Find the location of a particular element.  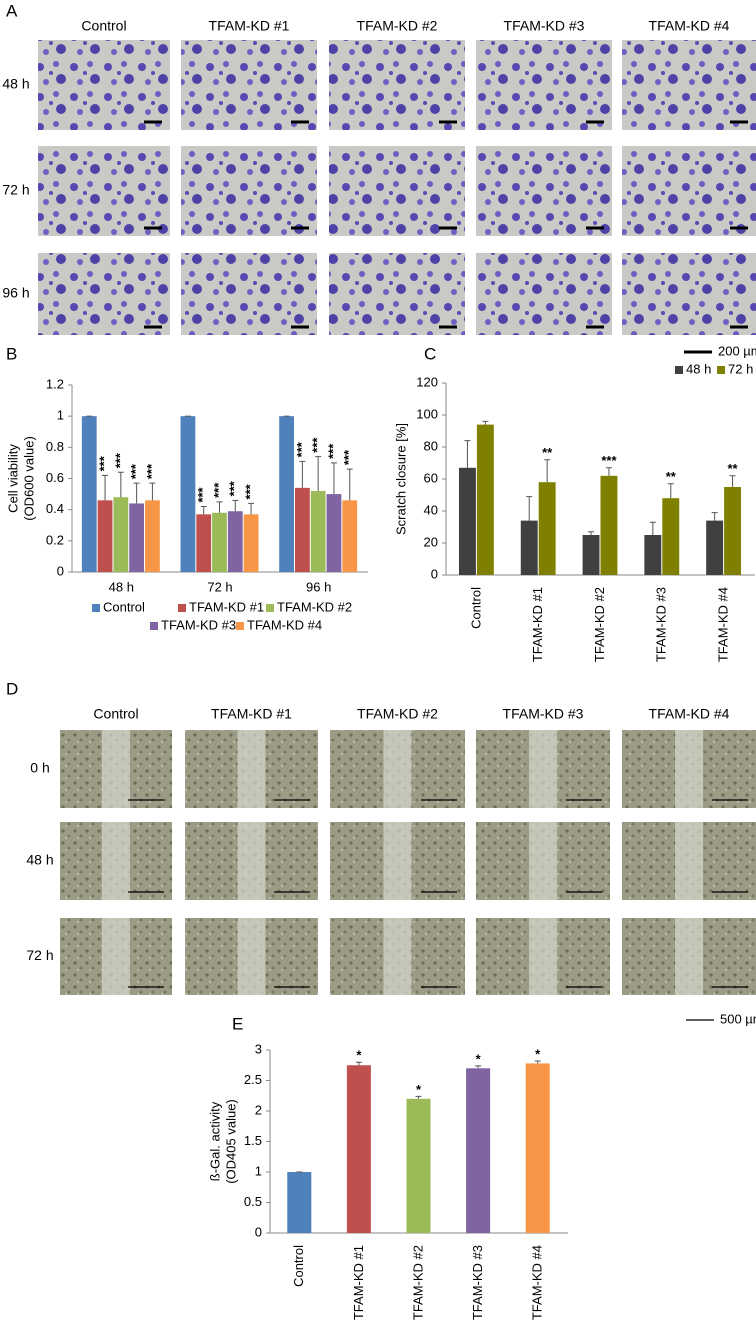

legend-label: 72 h is located at coordinates (740, 368).